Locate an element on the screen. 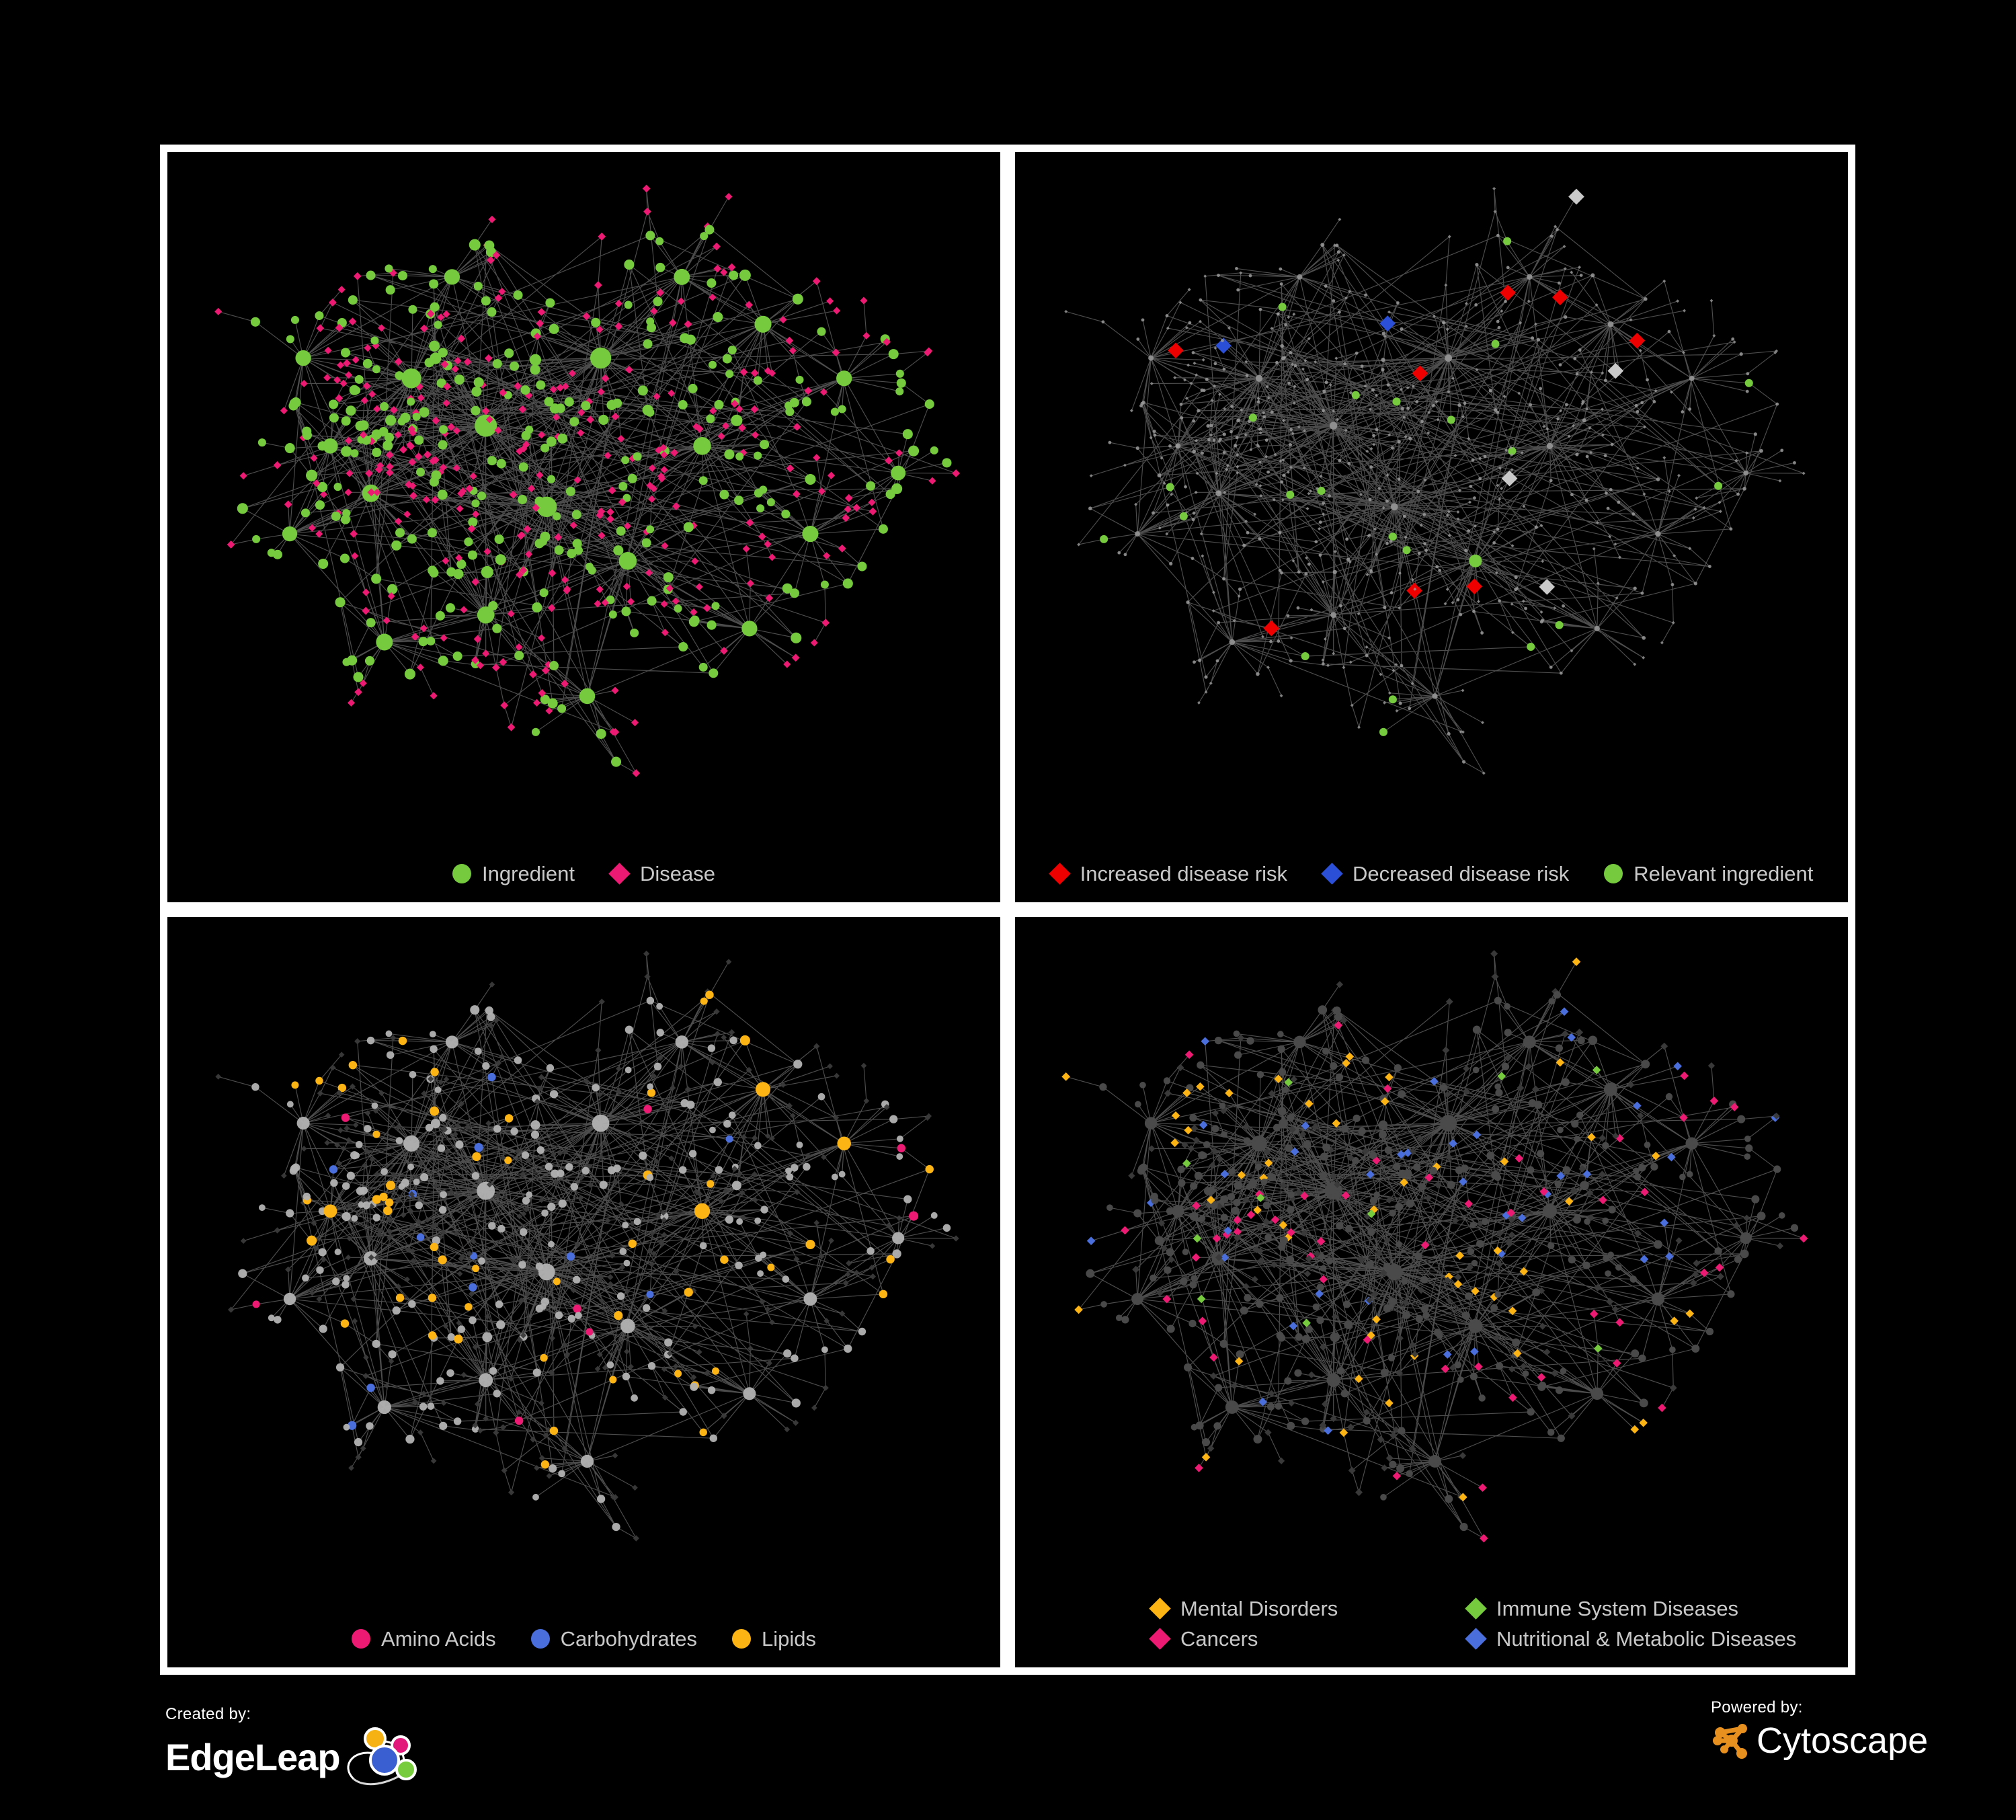 This screenshot has width=2016, height=1820. powered-by-brand: Powered by: Cytoscape is located at coordinates (1819, 1730).